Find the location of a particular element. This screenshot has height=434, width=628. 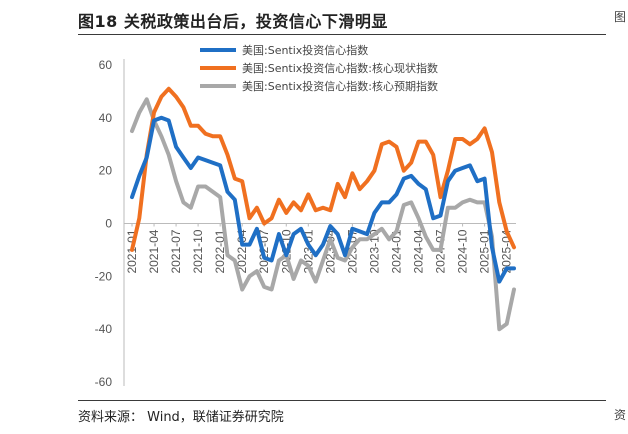

legend-label-0: 美国:Sentix投资信心指数 is located at coordinates (305, 50).